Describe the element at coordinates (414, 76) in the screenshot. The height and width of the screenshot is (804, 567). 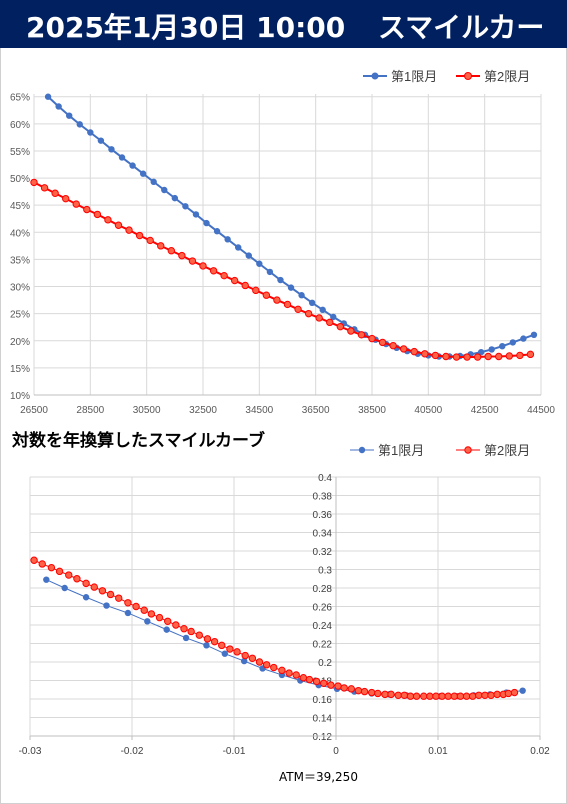
I see `legend-label: 第1限月` at that location.